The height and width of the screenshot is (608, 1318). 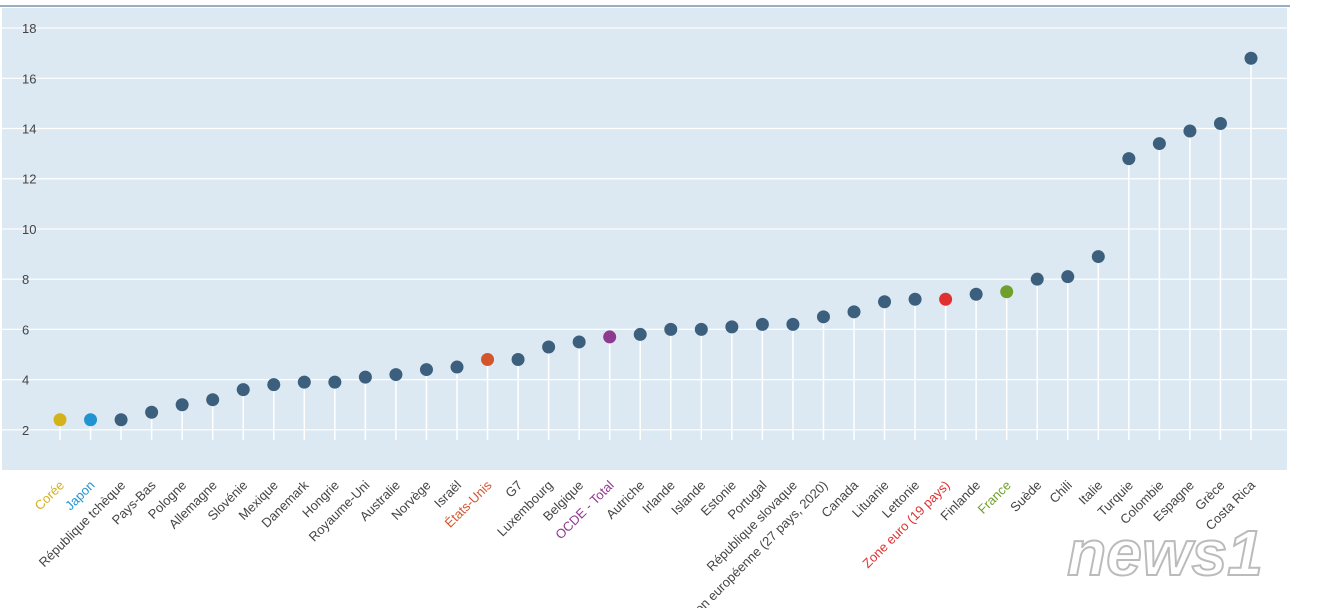 I want to click on y-tick-label: 10, so click(x=29, y=229).